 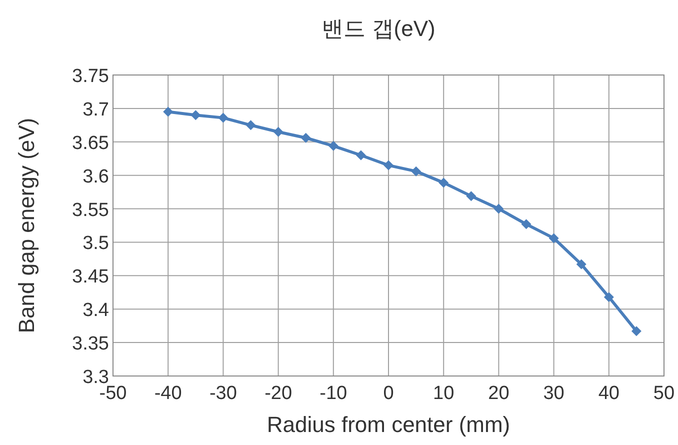 What do you see at coordinates (388, 424) in the screenshot?
I see `x-axis-title: Radius from center (mm)` at bounding box center [388, 424].